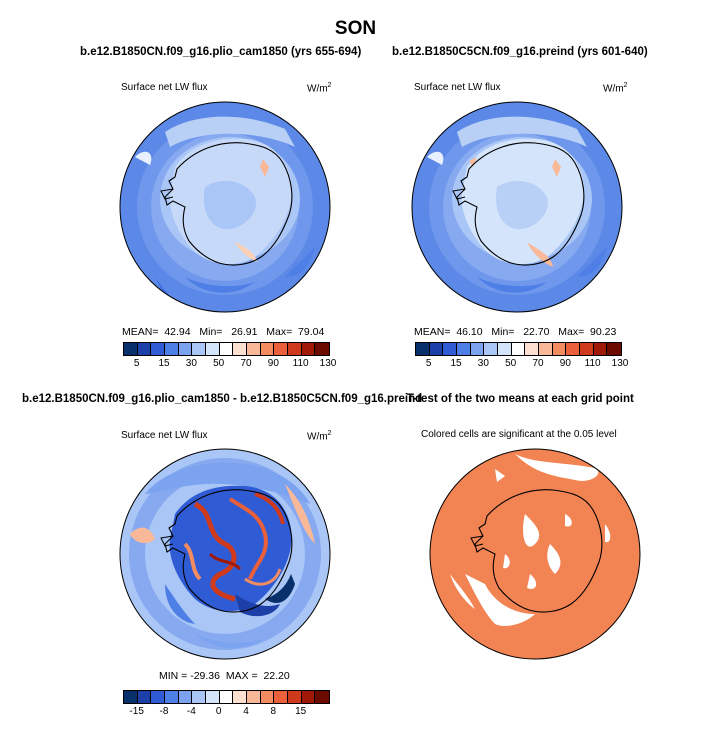 Image resolution: width=711 pixels, height=748 pixels. Describe the element at coordinates (224, 676) in the screenshot. I see `panel-3-stats: MIN = -29.36 MAX = 22.20` at that location.